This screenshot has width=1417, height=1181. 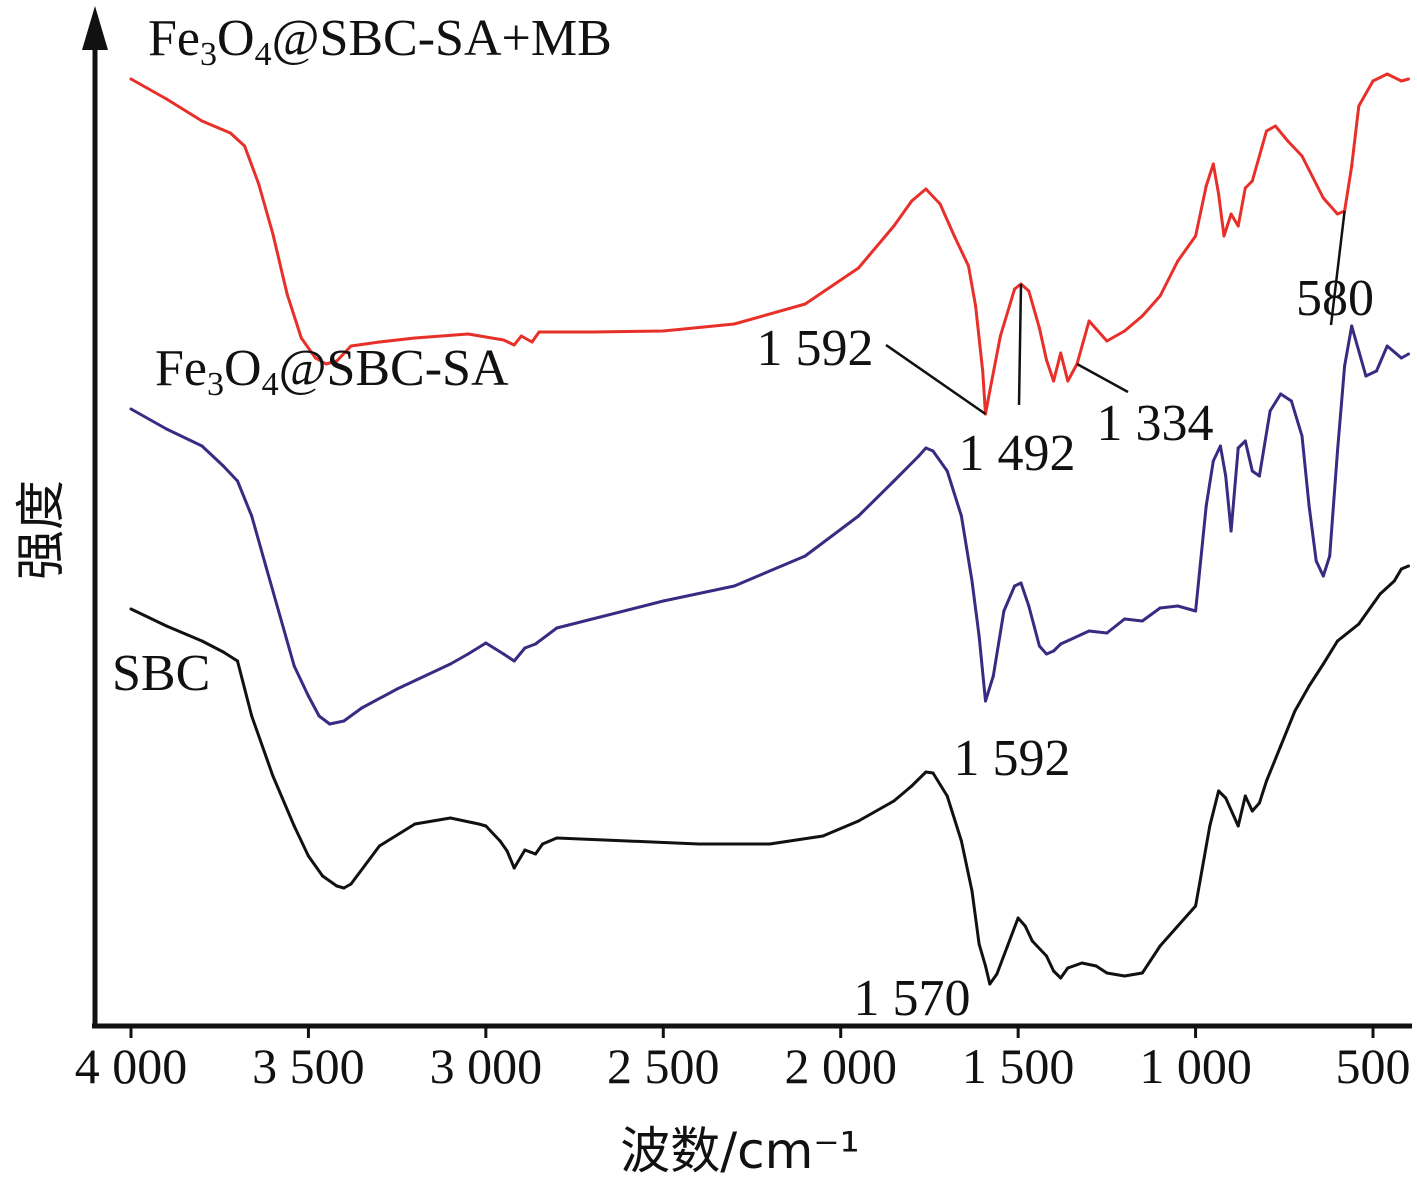 What do you see at coordinates (1012, 758) in the screenshot?
I see `annotation-label: 1 592` at bounding box center [1012, 758].